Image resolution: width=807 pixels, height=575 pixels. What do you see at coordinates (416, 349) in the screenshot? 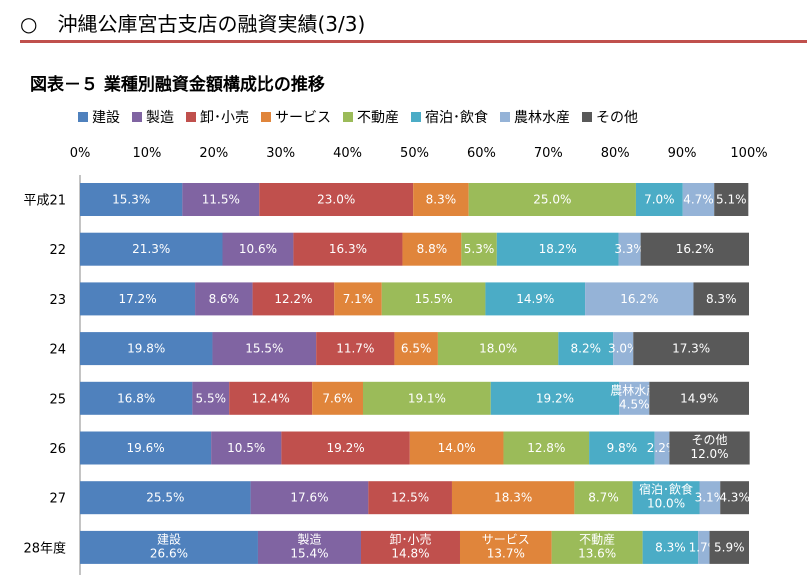
I see `data-label: 6.5%` at bounding box center [416, 349].